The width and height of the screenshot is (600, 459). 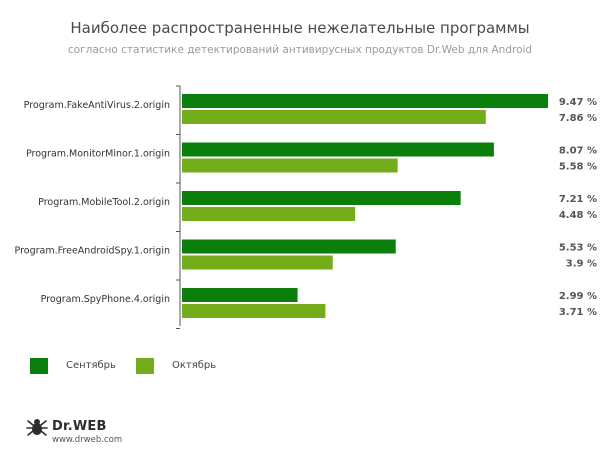 I want to click on data-label: 2.99 %, so click(x=578, y=296).